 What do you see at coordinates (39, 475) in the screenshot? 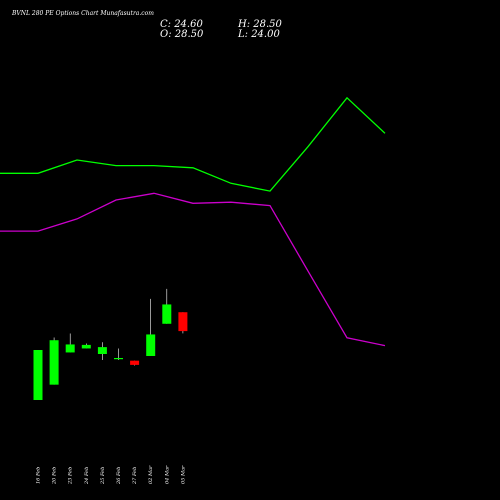
I see `x-tick-label: 16 Feb` at bounding box center [39, 475].